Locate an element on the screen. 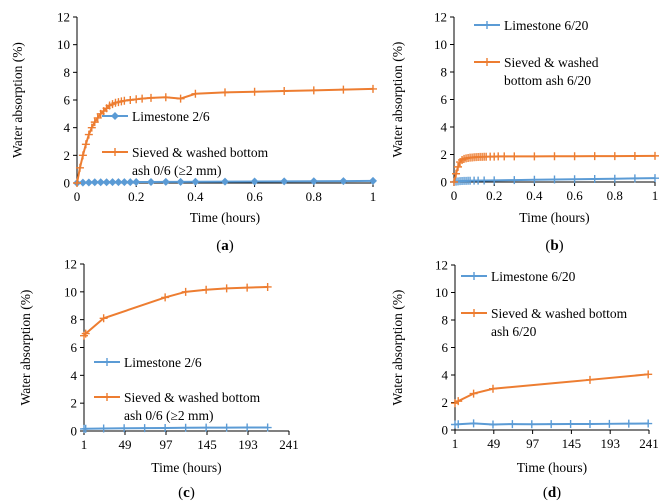 This screenshot has width=662, height=504. legend-label: Sieved & washed is located at coordinates (551, 62).